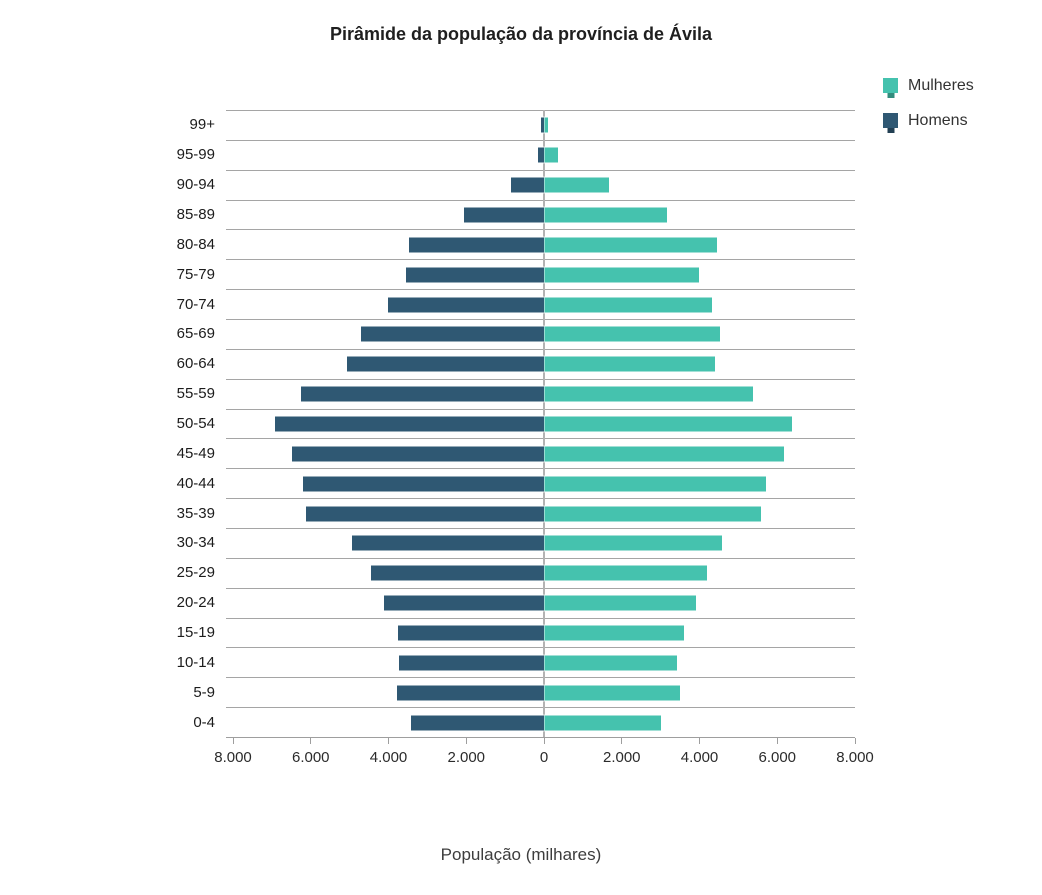  I want to click on category-label-35-39: 35-39, so click(195, 513).